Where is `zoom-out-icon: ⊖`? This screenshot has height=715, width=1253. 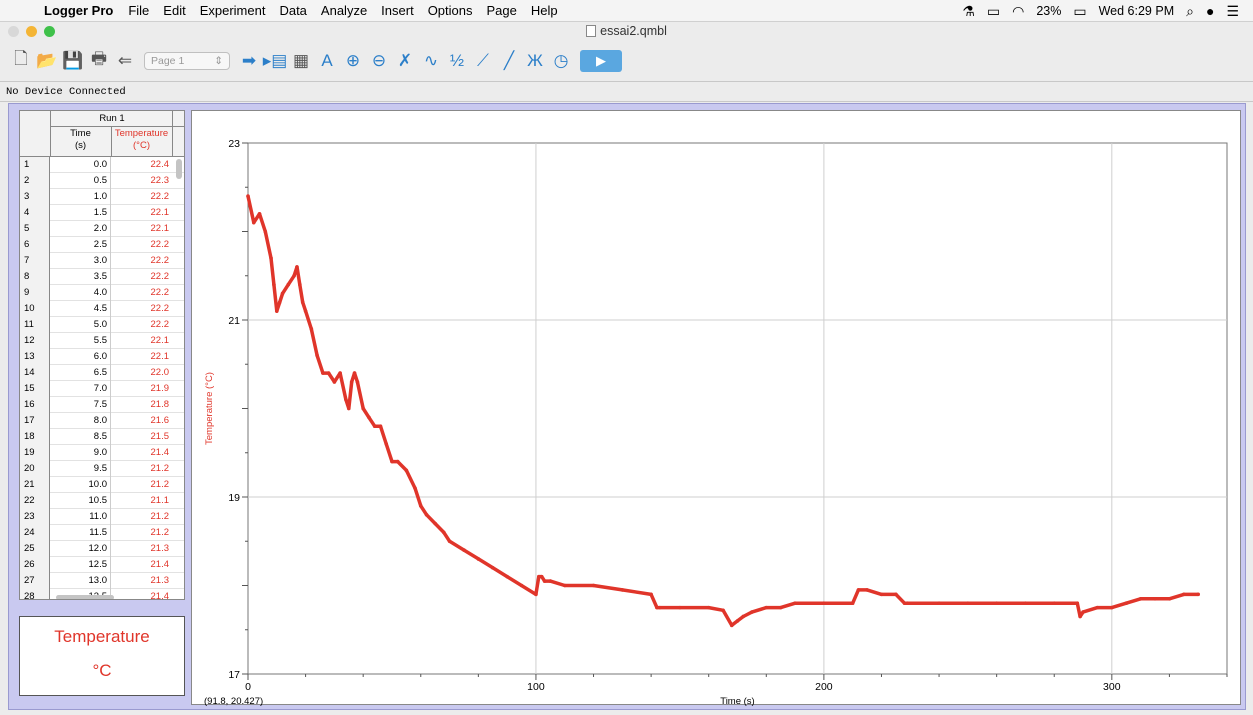 zoom-out-icon: ⊖ is located at coordinates (379, 60).